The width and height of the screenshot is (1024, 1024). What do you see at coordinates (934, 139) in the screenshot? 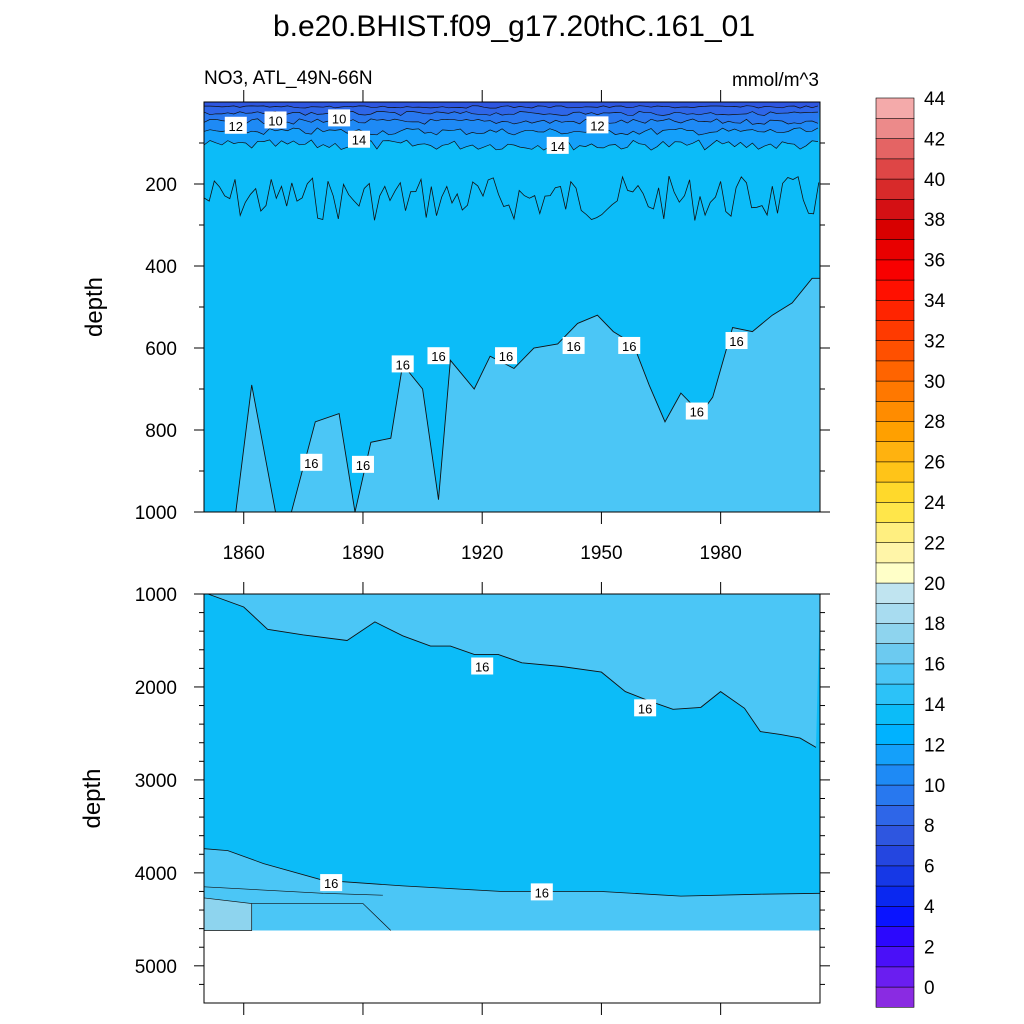
I see `colorbar-tick-label: 42` at bounding box center [934, 139].